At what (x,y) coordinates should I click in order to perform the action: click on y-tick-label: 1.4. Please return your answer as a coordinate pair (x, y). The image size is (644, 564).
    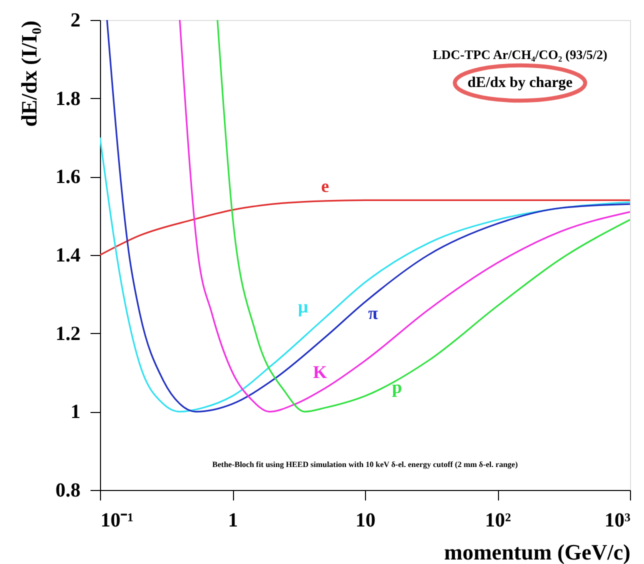
    Looking at the image, I should click on (68, 255).